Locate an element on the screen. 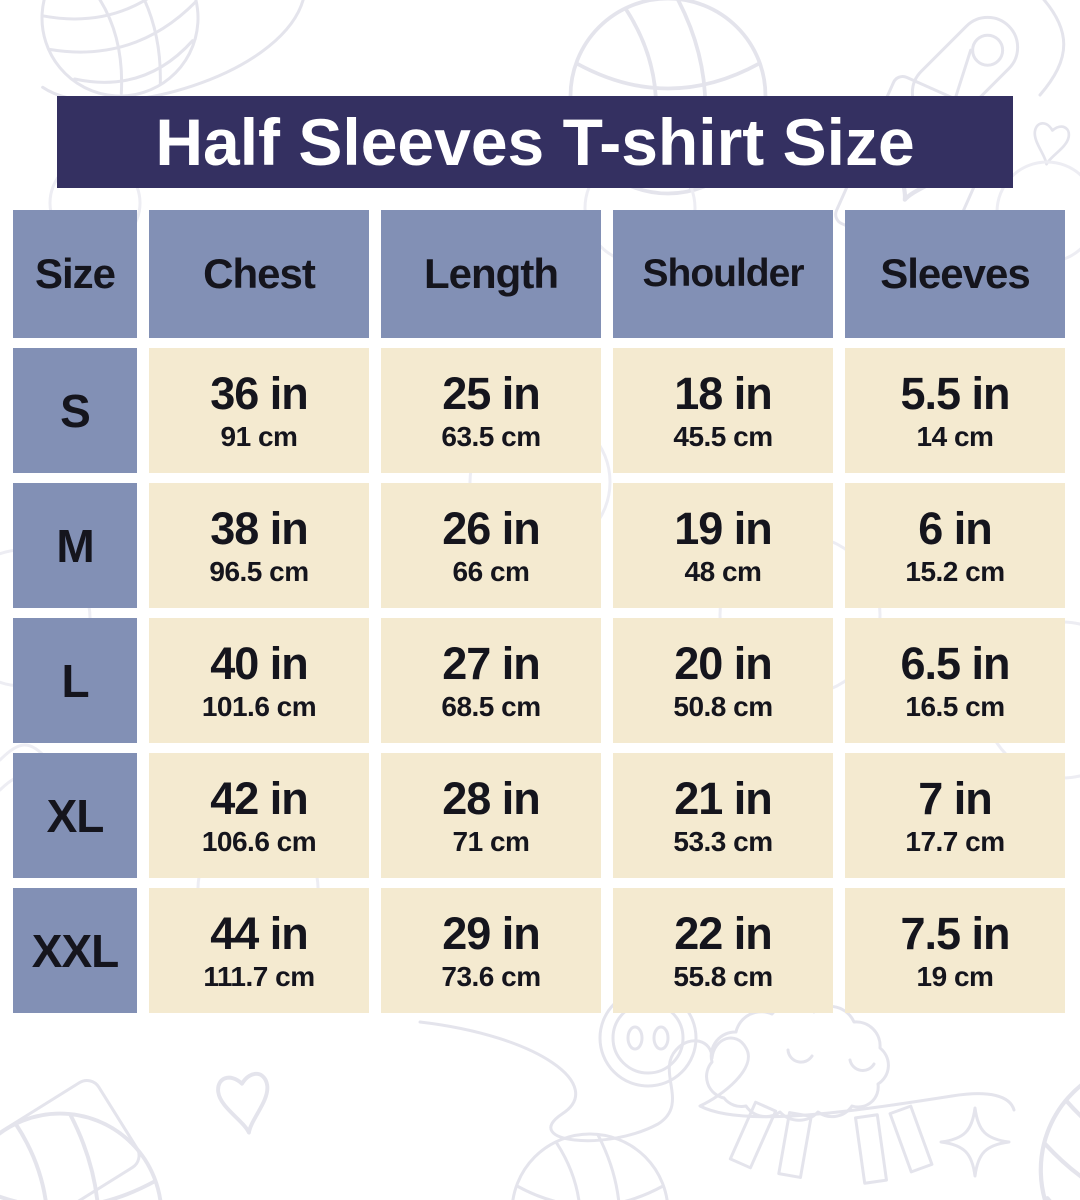  cell-m-sleeves: 6 in 15.2 cm is located at coordinates (955, 545).